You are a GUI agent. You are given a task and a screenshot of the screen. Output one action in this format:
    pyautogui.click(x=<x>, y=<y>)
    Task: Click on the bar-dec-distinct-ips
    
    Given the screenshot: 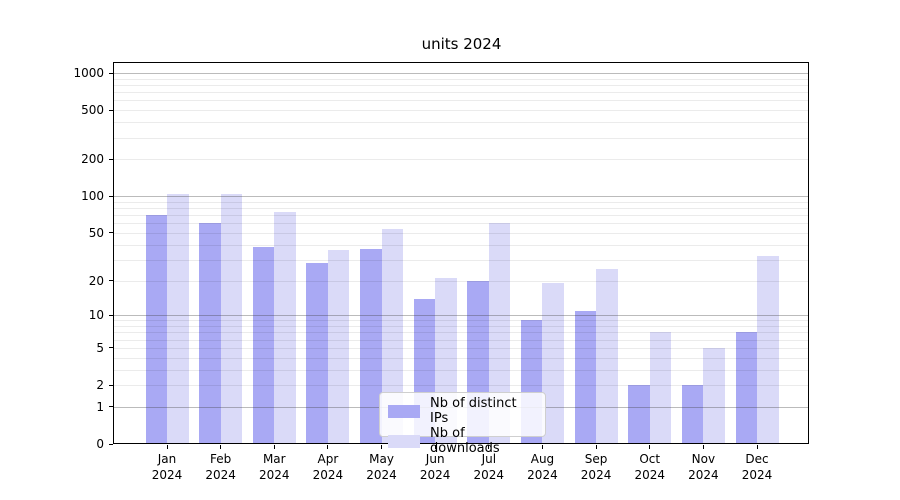 What is the action you would take?
    pyautogui.click(x=746, y=388)
    